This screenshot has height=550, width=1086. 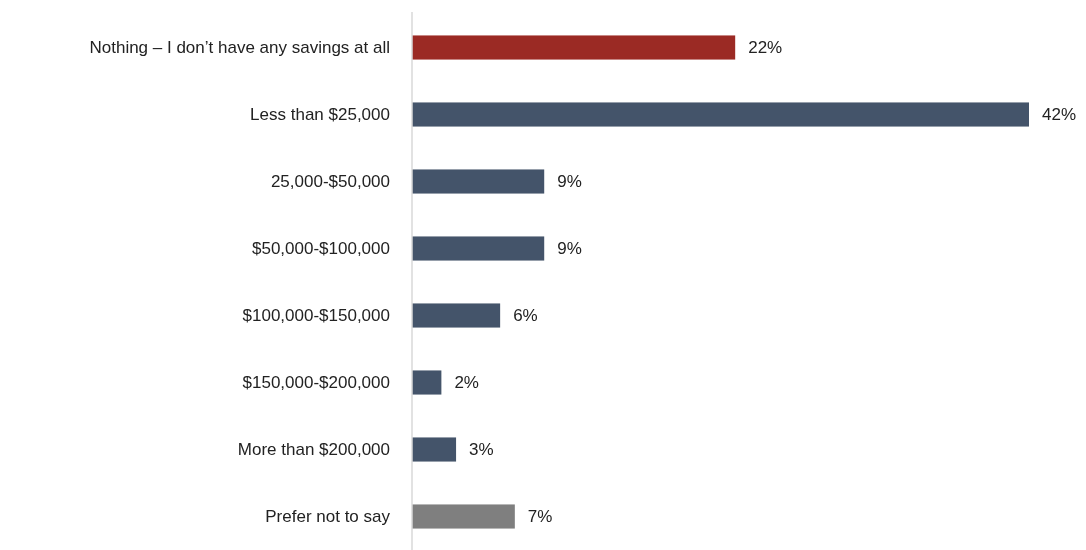 What do you see at coordinates (525, 316) in the screenshot?
I see `data-label: 6%` at bounding box center [525, 316].